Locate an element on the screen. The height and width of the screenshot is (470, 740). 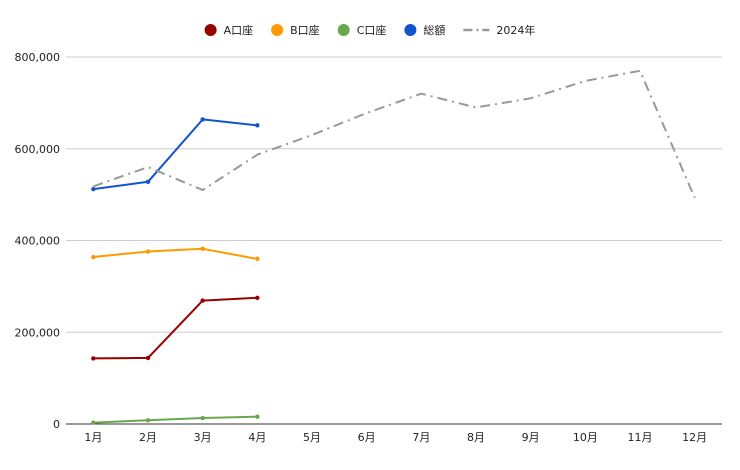
legend-label: C口座 is located at coordinates (372, 30).